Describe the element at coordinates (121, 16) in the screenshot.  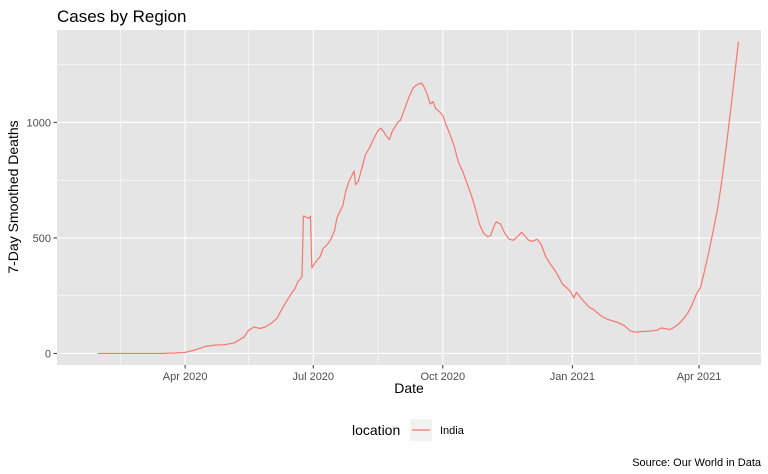
I see `chart-title: Cases by Region` at that location.